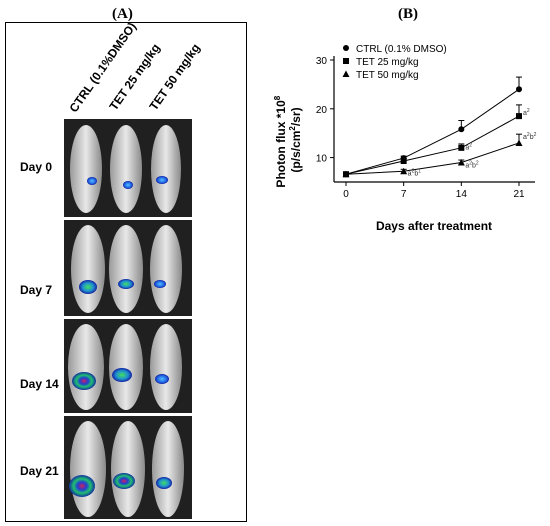  I want to click on axes: 10 20 30 0 7 14 21, so click(425, 128).